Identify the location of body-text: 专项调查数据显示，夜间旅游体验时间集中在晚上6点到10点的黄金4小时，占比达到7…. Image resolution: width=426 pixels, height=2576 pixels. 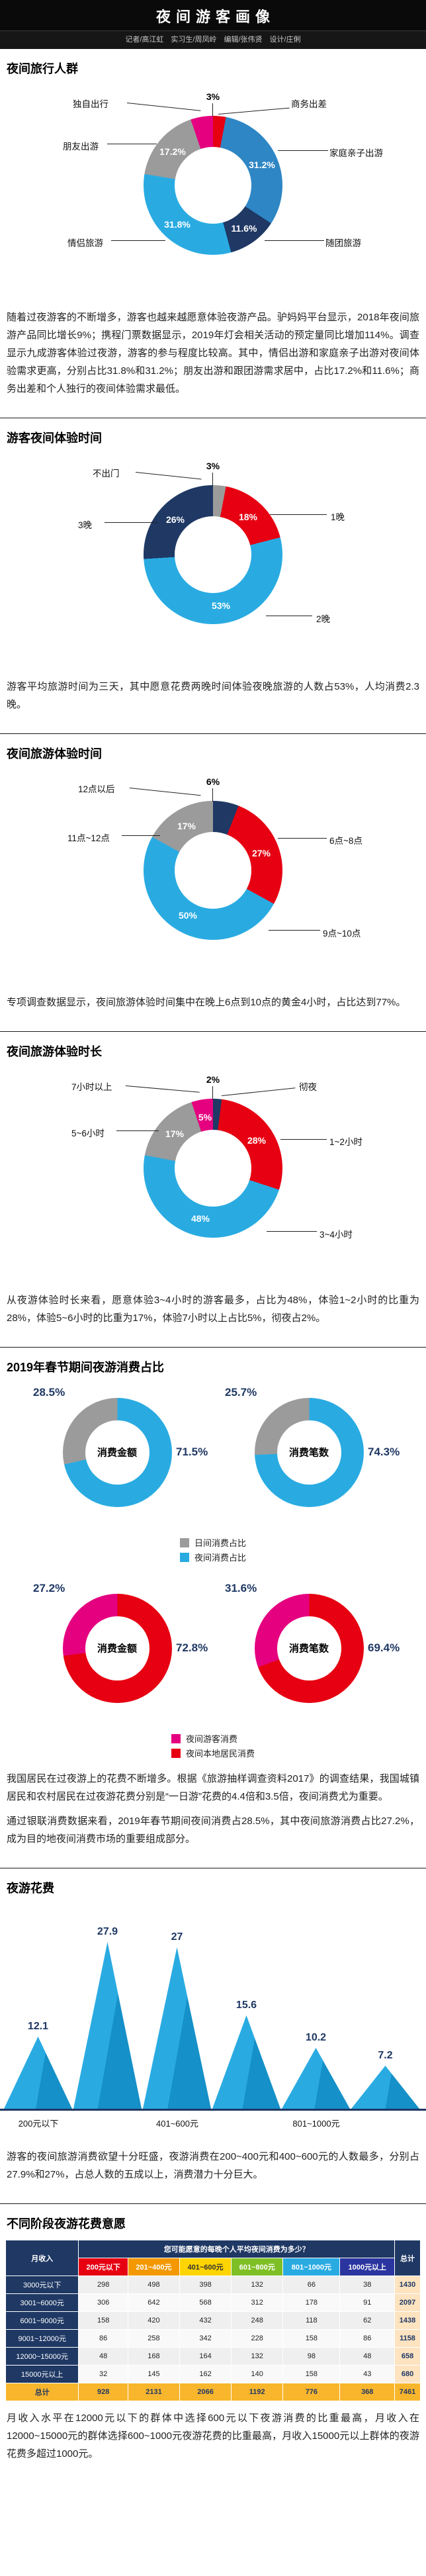
(206, 1002).